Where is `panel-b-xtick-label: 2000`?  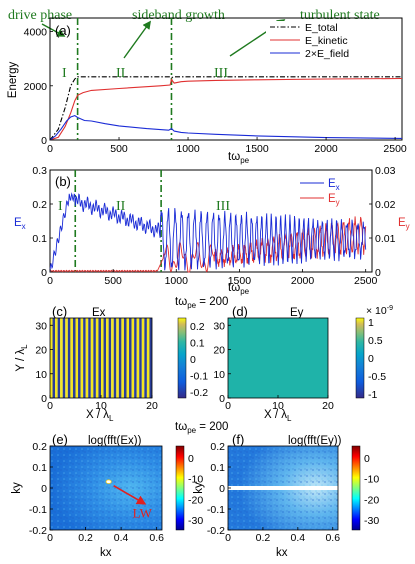
panel-b-xtick-label: 2000 is located at coordinates (303, 281).